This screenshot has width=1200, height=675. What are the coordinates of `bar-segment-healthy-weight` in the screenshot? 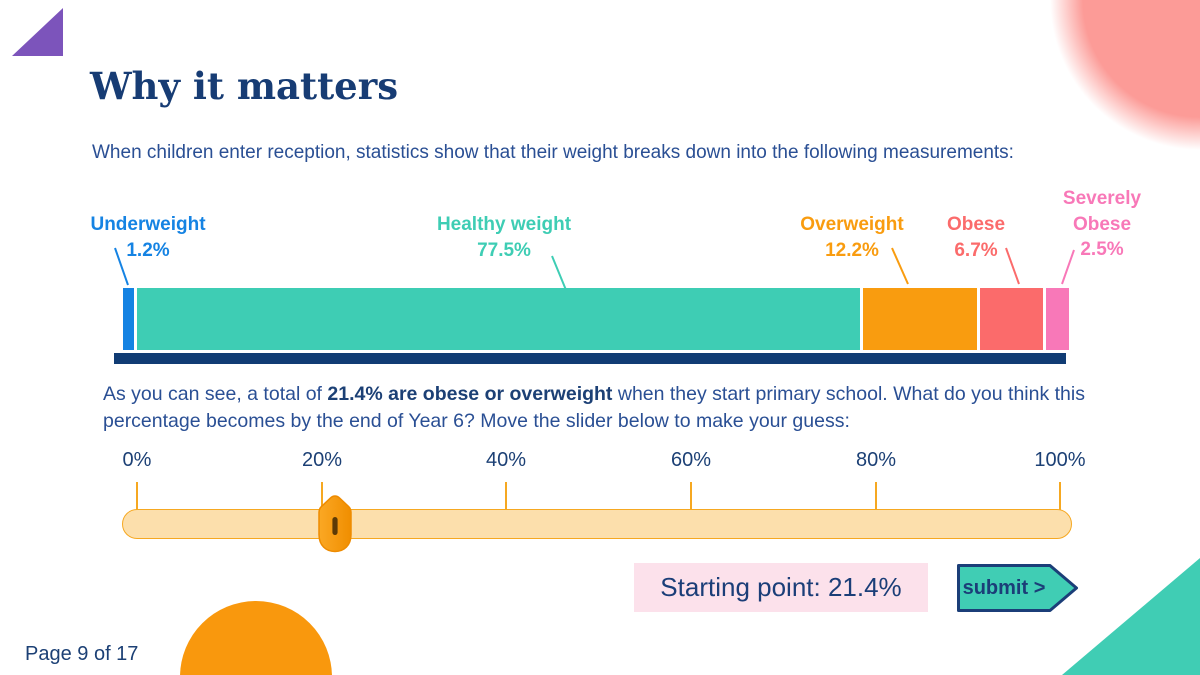 It's located at (499, 319).